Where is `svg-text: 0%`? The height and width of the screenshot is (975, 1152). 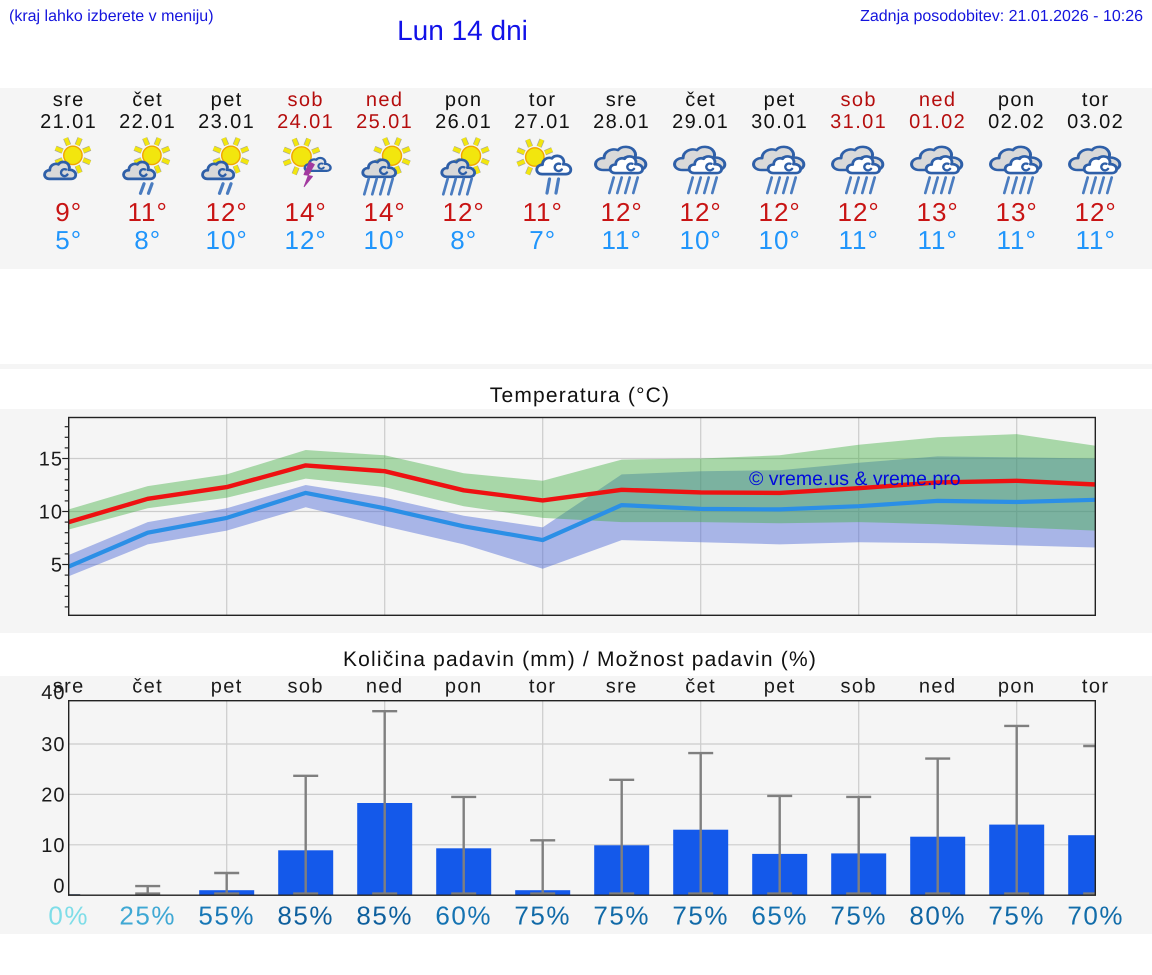
svg-text: 0% is located at coordinates (68, 916).